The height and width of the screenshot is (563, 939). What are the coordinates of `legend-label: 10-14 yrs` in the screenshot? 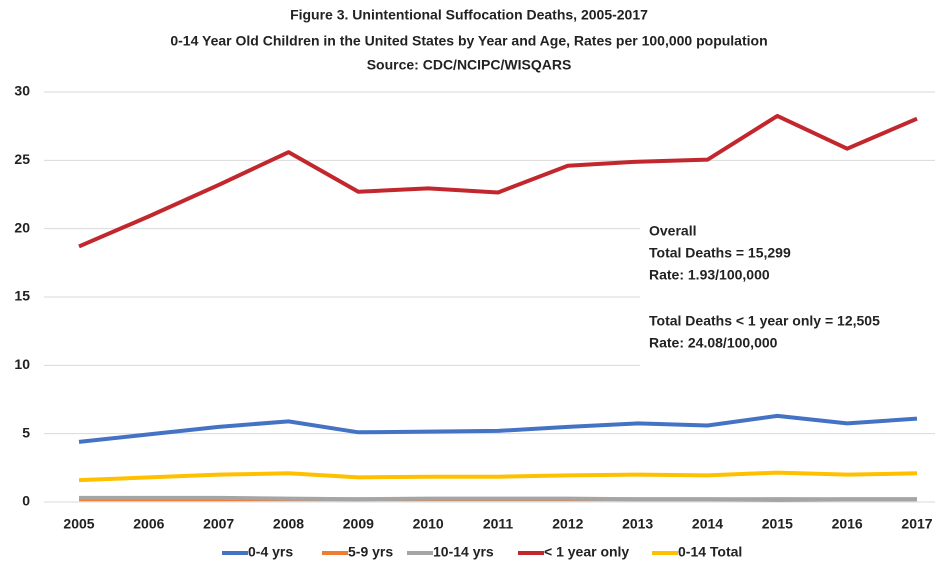 It's located at (463, 552).